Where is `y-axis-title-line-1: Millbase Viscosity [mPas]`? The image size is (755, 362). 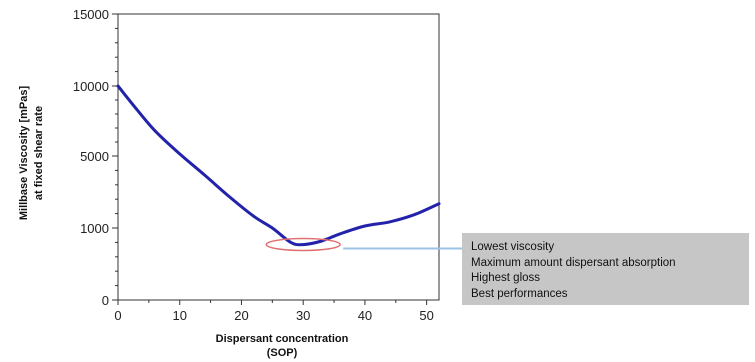
y-axis-title-line-1: Millbase Viscosity [mPas] is located at coordinates (24, 153).